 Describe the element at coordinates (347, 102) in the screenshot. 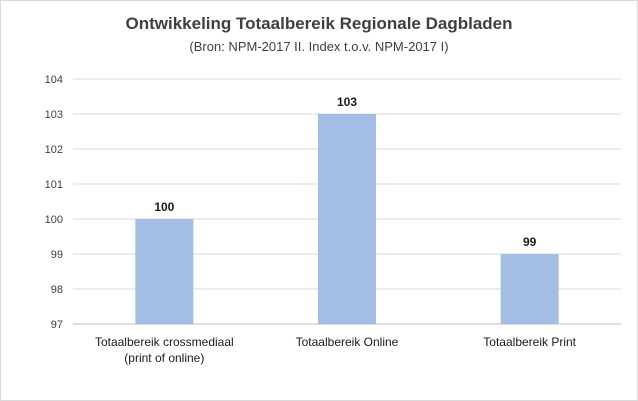

I see `bar-data-label: 103` at that location.